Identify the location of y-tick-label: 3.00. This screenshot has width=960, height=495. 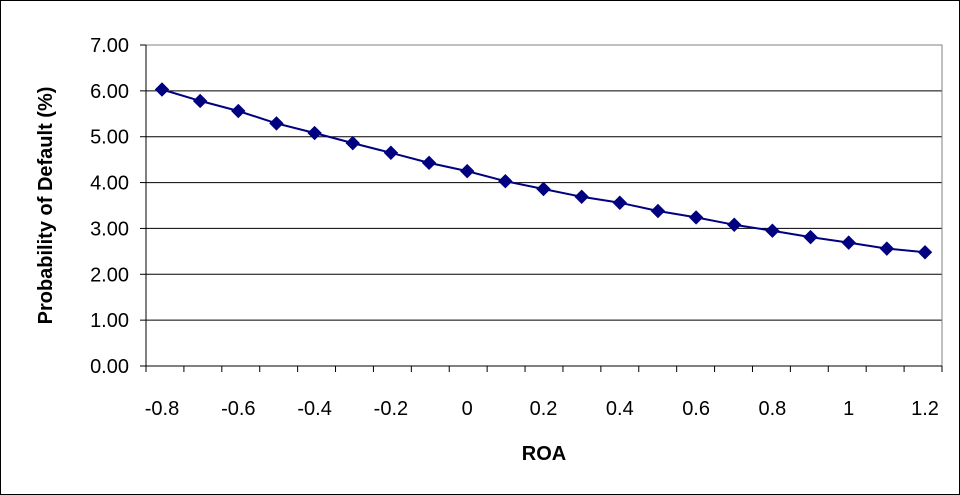
(109, 229).